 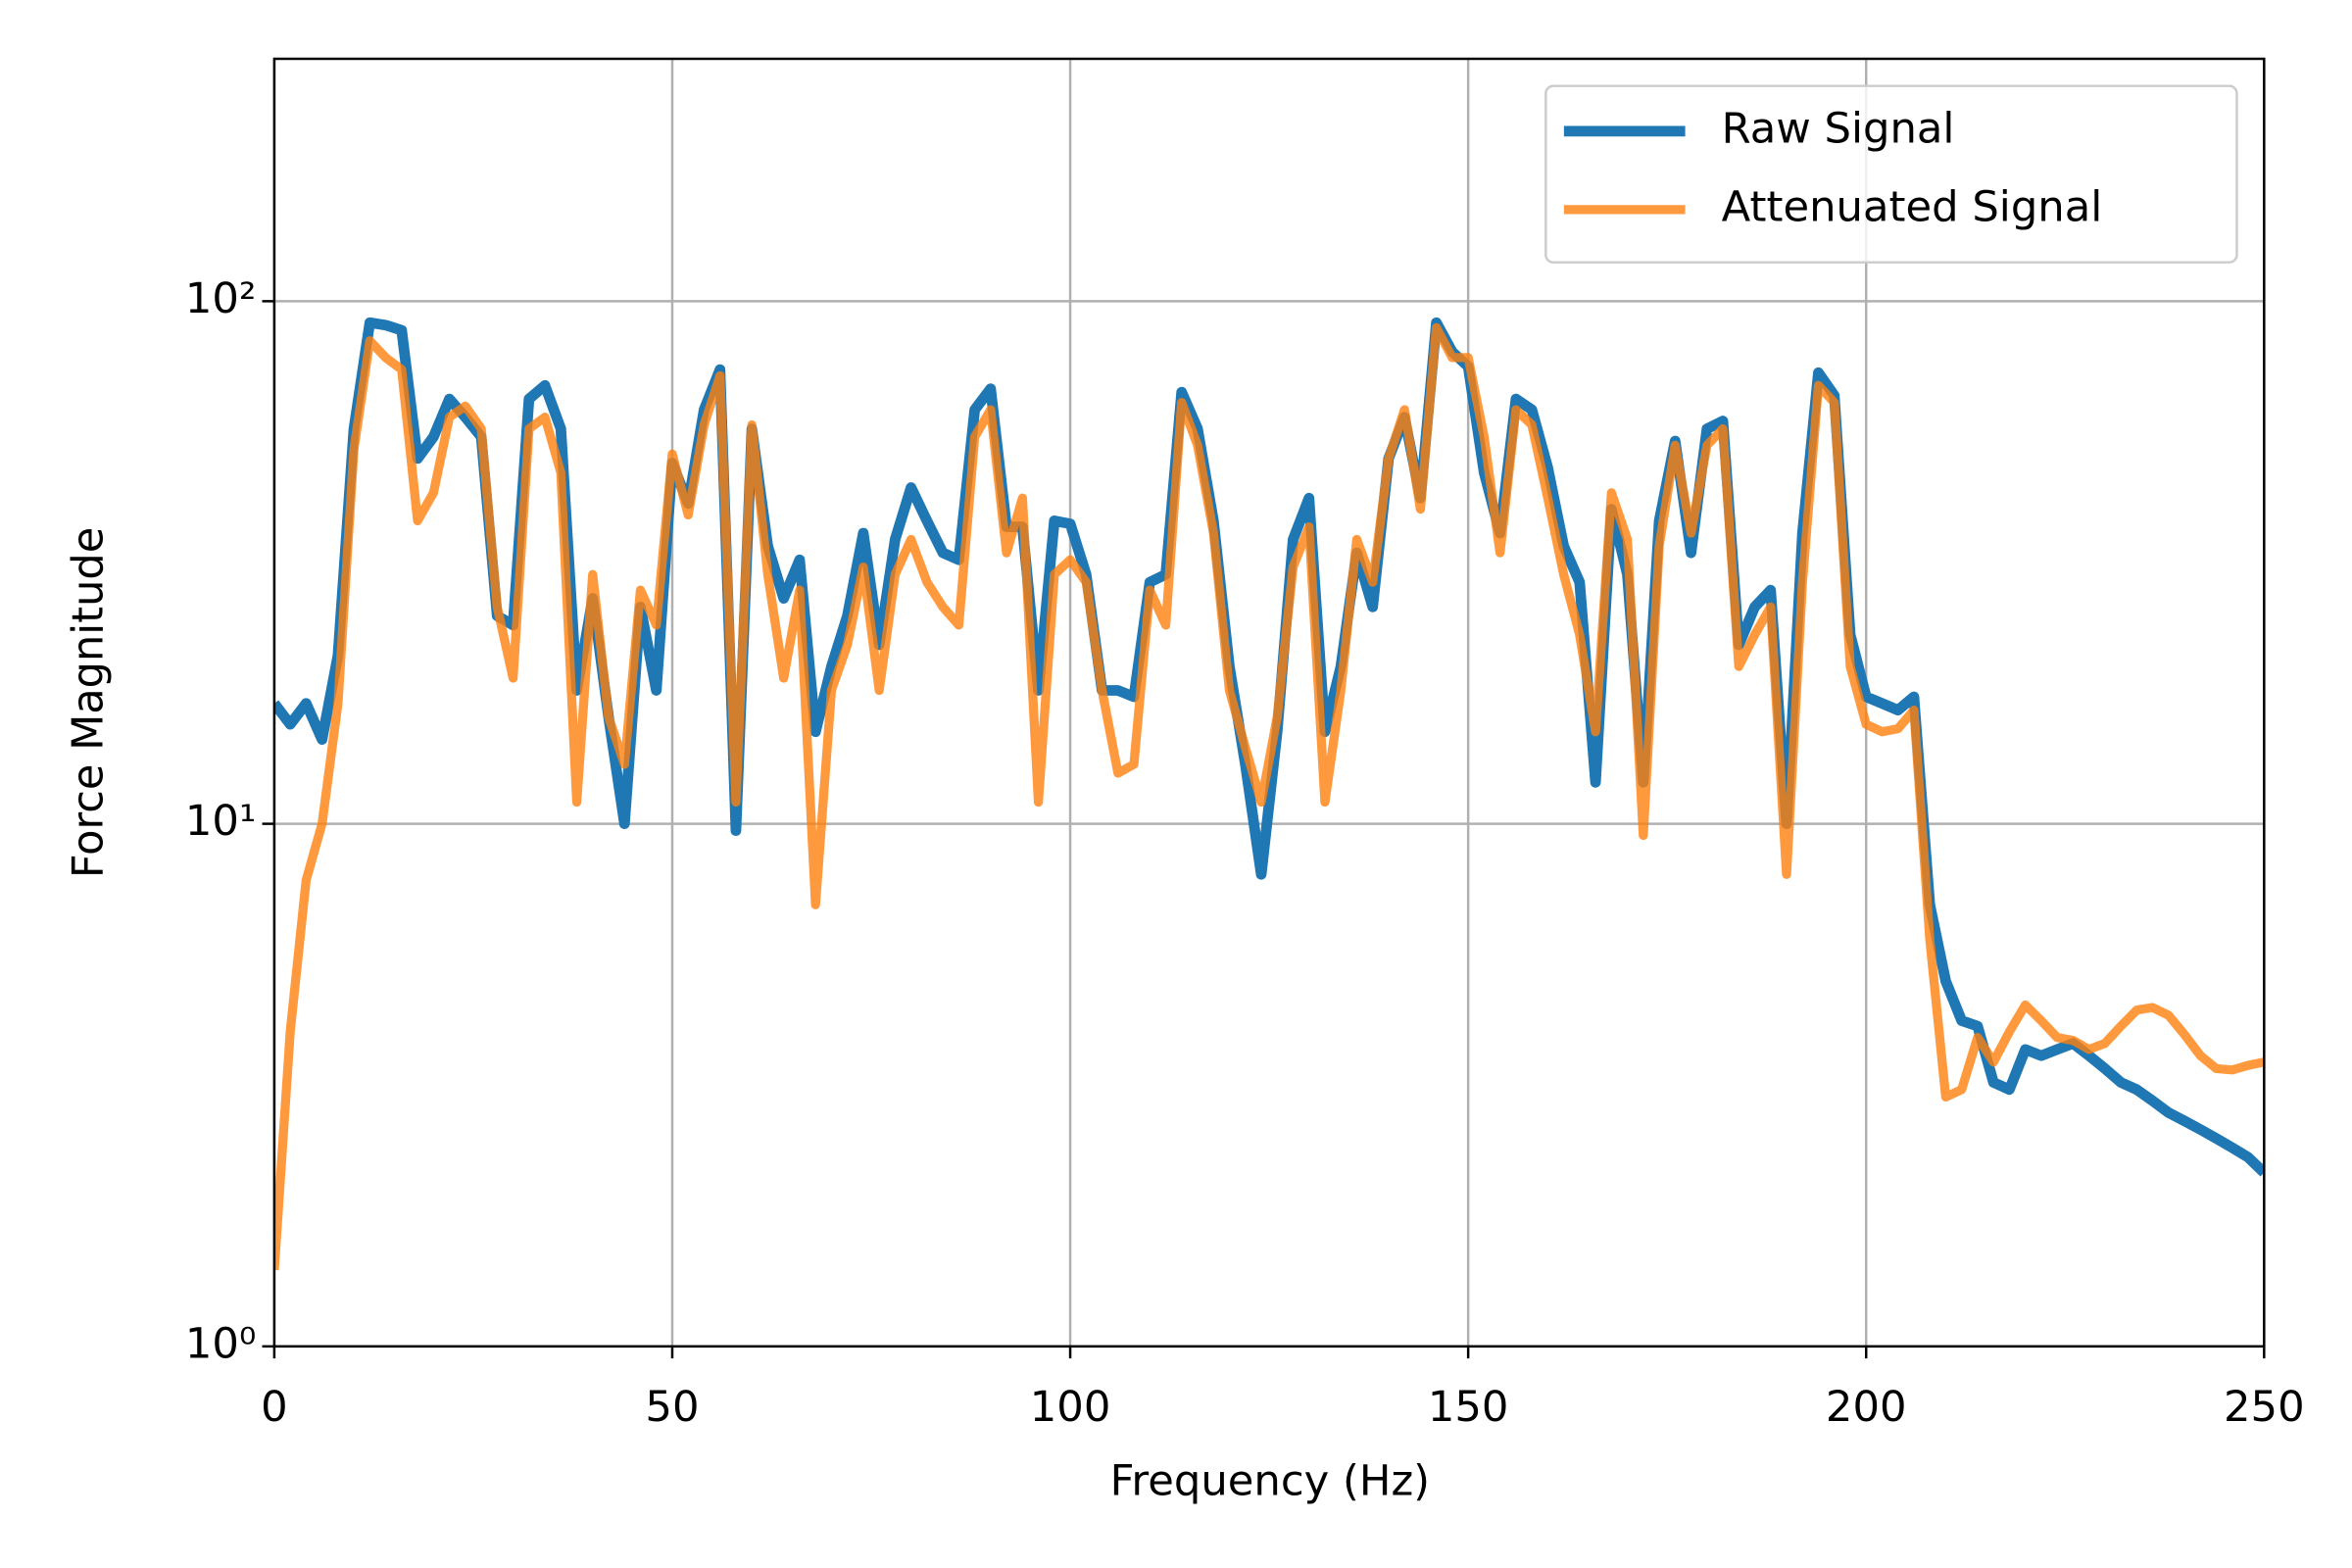 What do you see at coordinates (1070, 1407) in the screenshot?
I see `x-tick-label: 100` at bounding box center [1070, 1407].